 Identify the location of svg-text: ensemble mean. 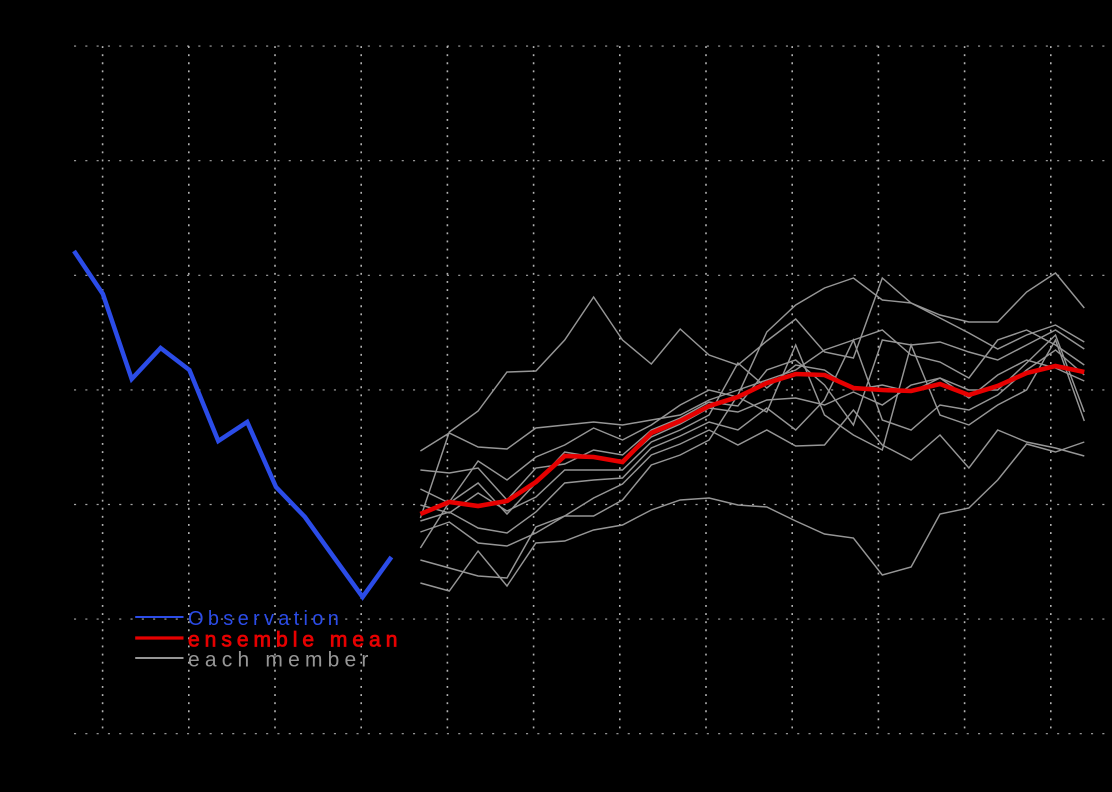
(295, 640).